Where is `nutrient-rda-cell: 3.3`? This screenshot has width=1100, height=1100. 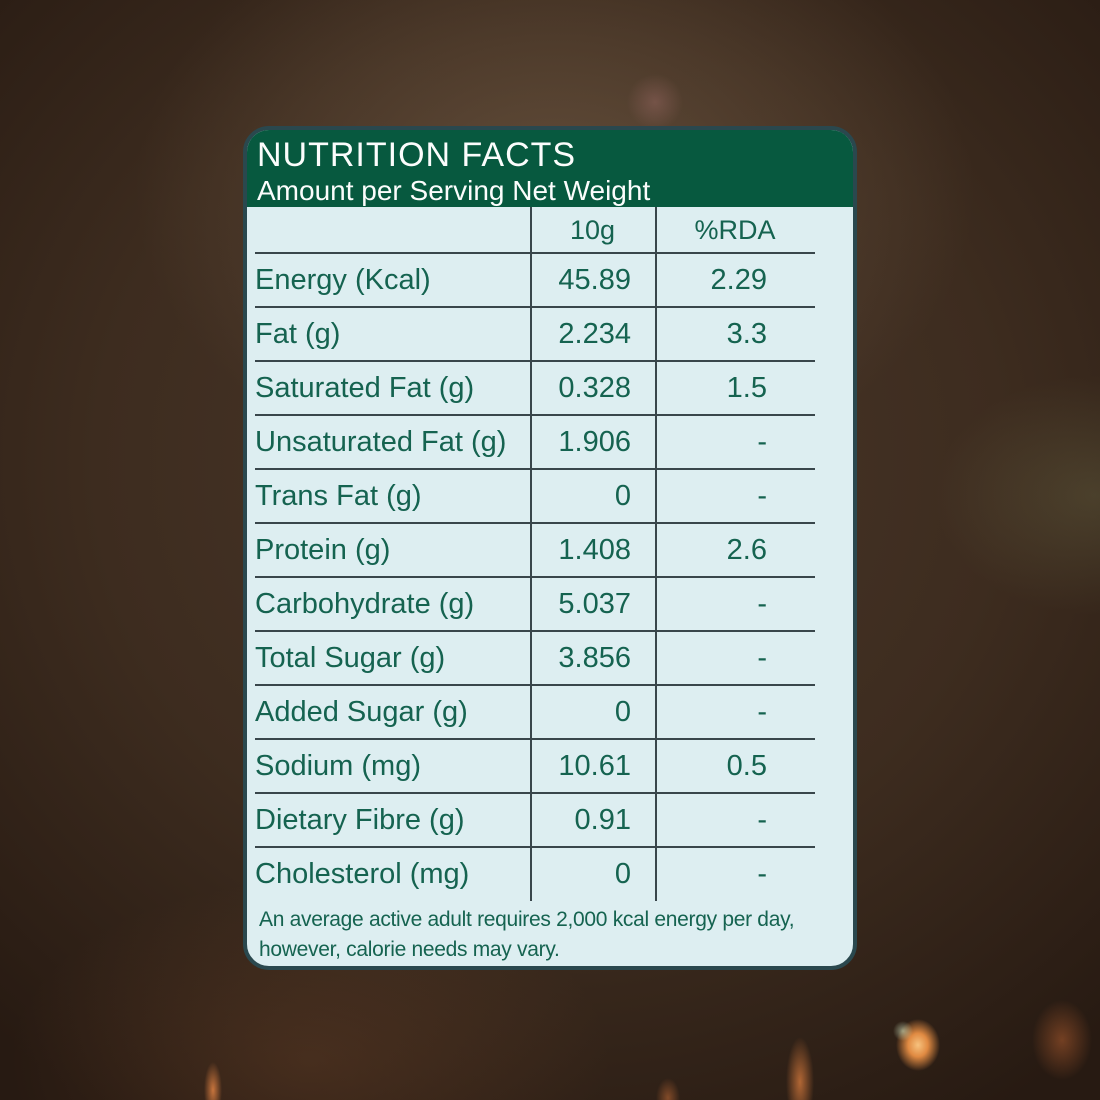
nutrient-rda-cell: 3.3 is located at coordinates (746, 333).